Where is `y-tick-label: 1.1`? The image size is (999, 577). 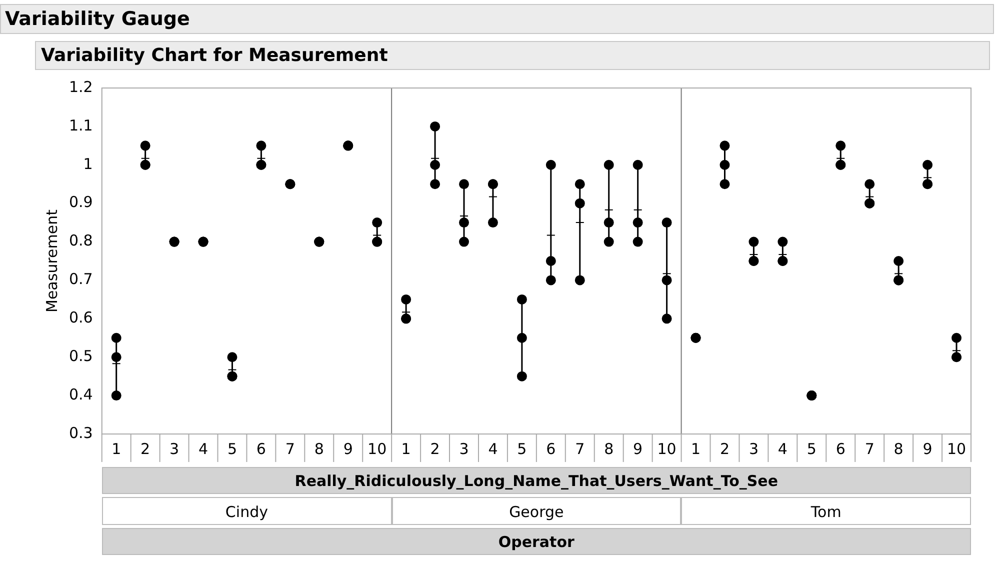 y-tick-label: 1.1 is located at coordinates (80, 125).